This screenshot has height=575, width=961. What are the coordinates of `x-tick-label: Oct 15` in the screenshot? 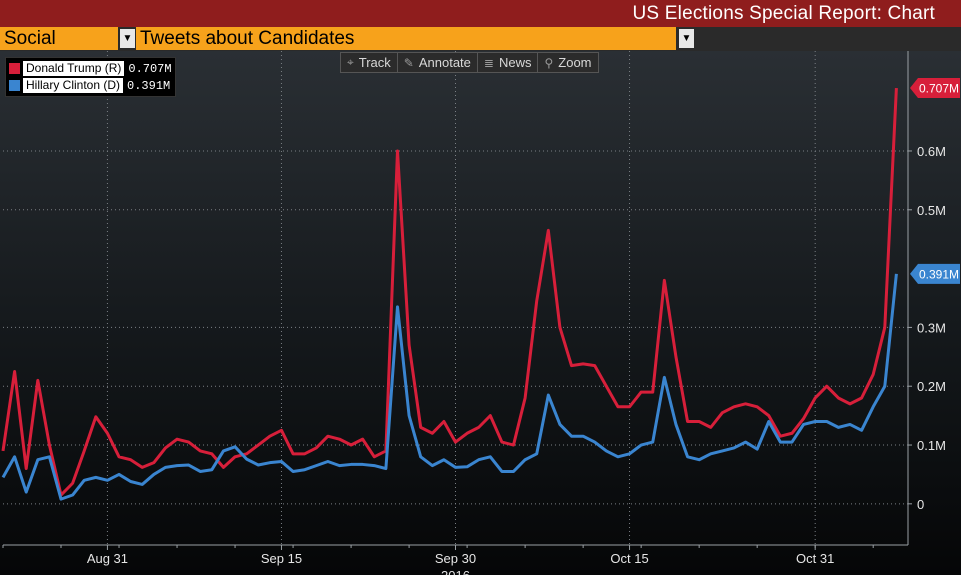 It's located at (629, 558).